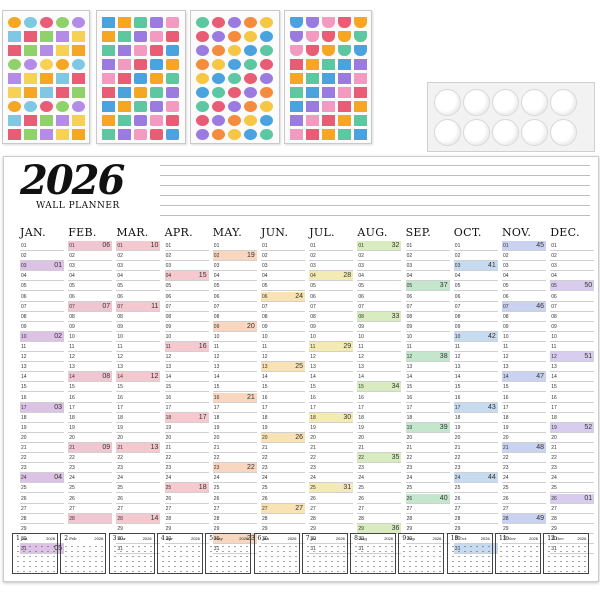  I want to click on day-row: 19 39, so click(427, 427).